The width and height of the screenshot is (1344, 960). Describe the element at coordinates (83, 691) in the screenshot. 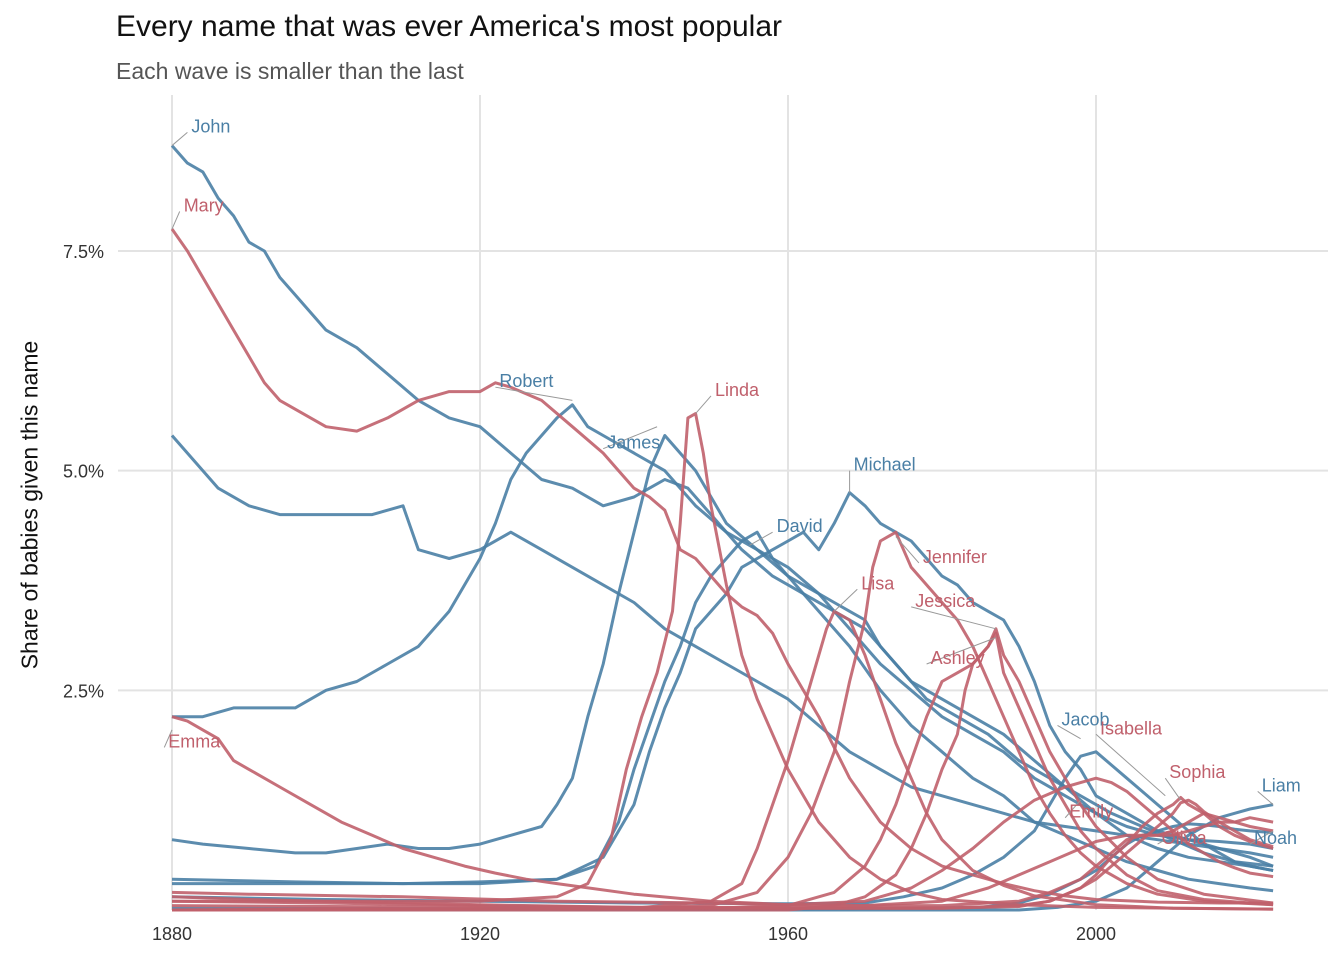

I see `y-tick-label: 2.5%` at that location.